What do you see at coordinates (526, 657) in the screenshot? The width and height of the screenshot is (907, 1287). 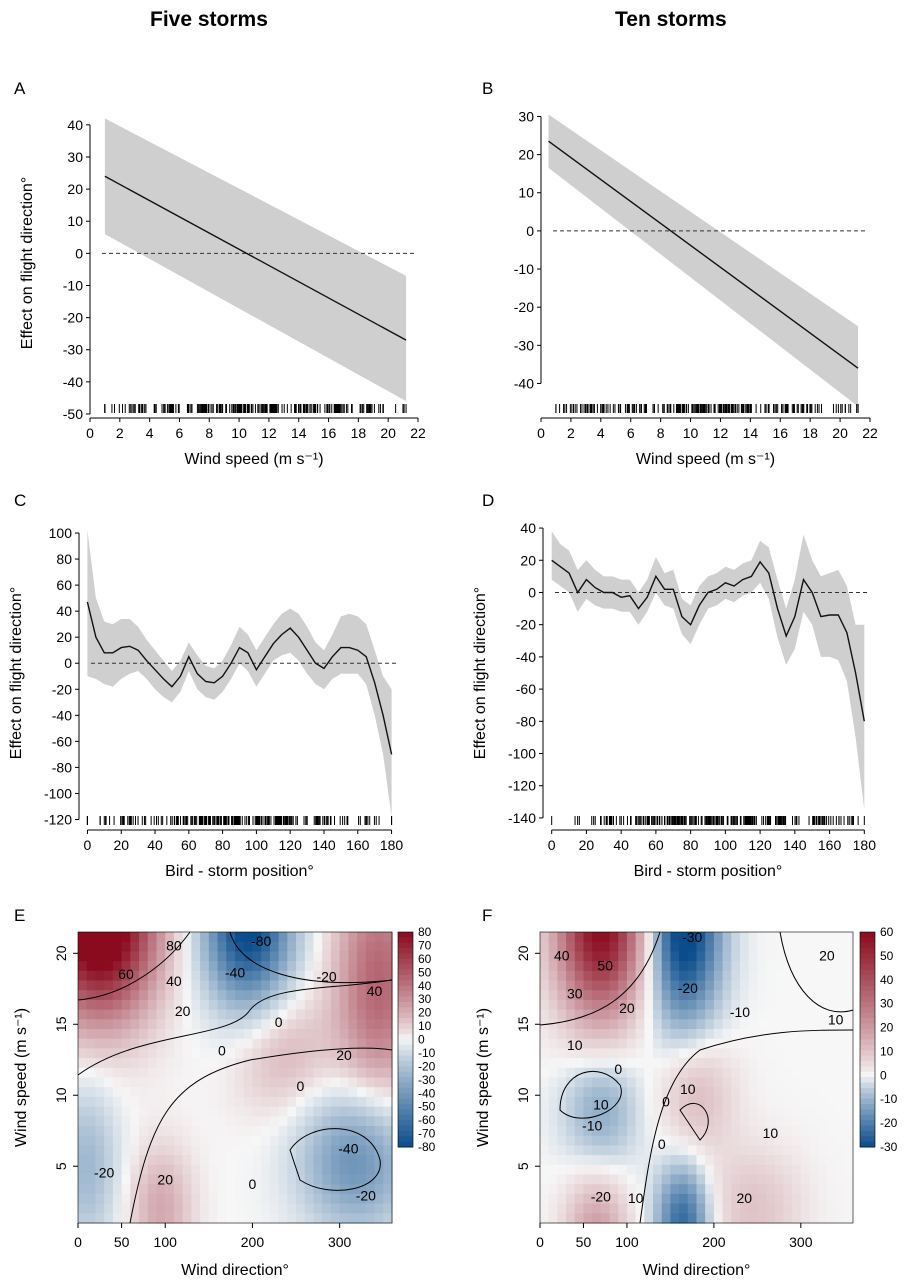 I see `y-tick-label: -40` at bounding box center [526, 657].